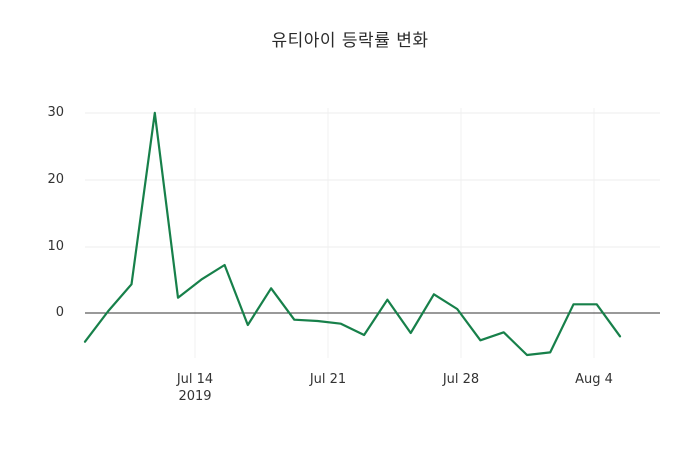 The height and width of the screenshot is (450, 700). I want to click on x-axis-tick-jul-28-label: Jul 28, so click(461, 379).